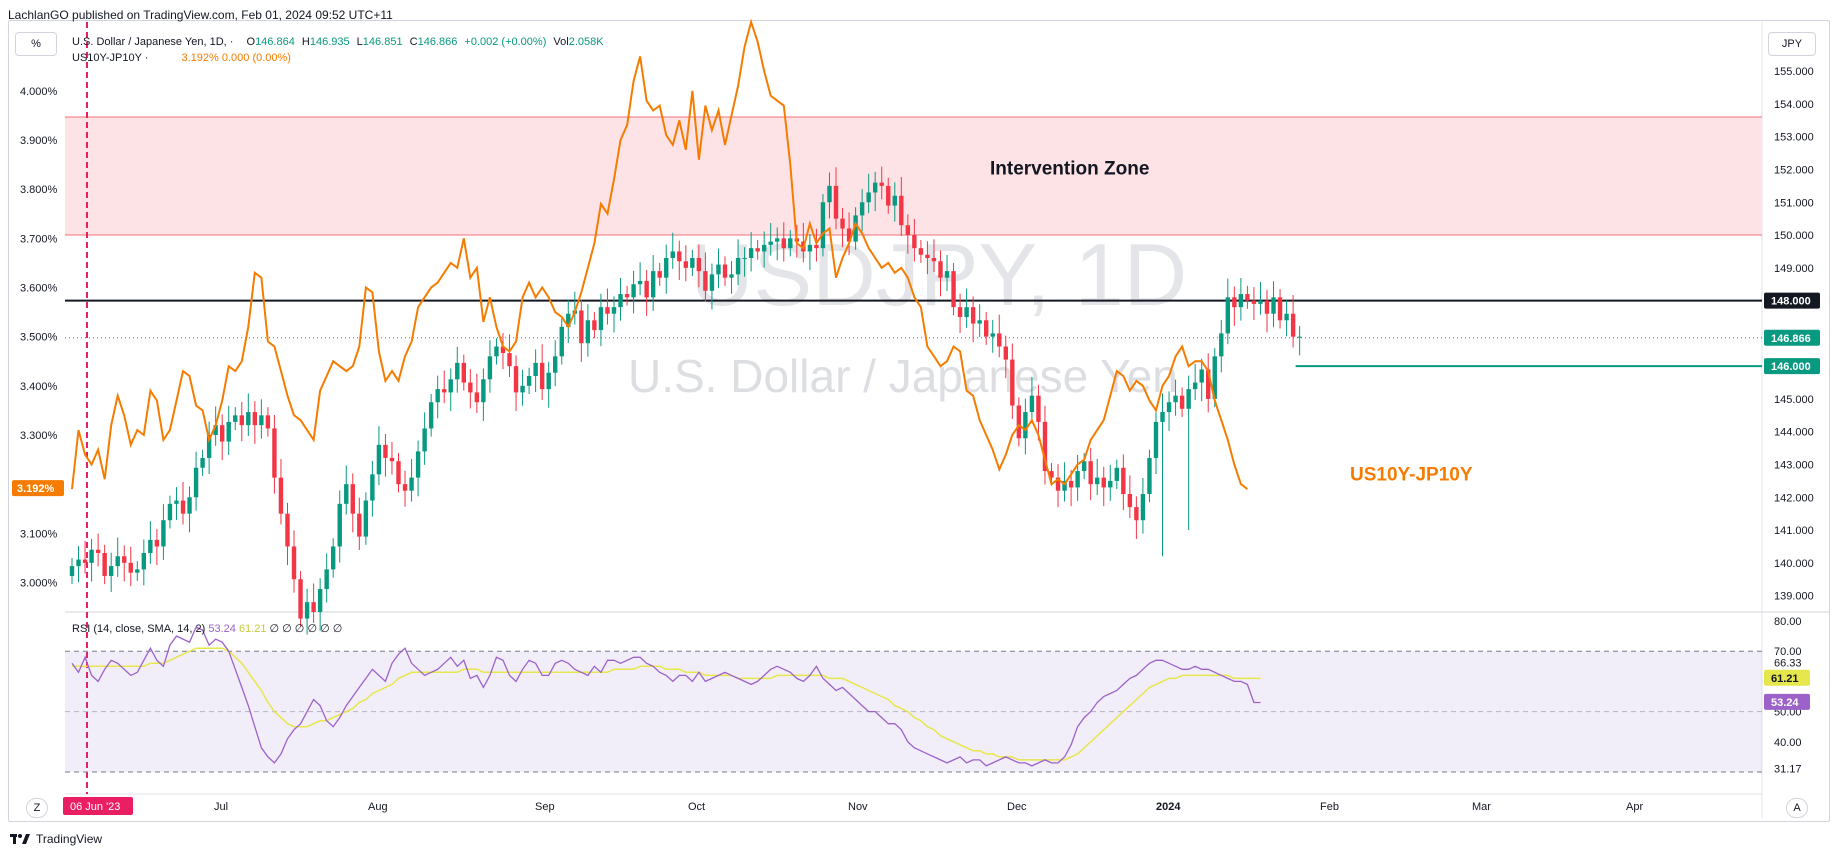 This screenshot has height=857, width=1835. Describe the element at coordinates (37, 808) in the screenshot. I see `z-button: Z` at that location.